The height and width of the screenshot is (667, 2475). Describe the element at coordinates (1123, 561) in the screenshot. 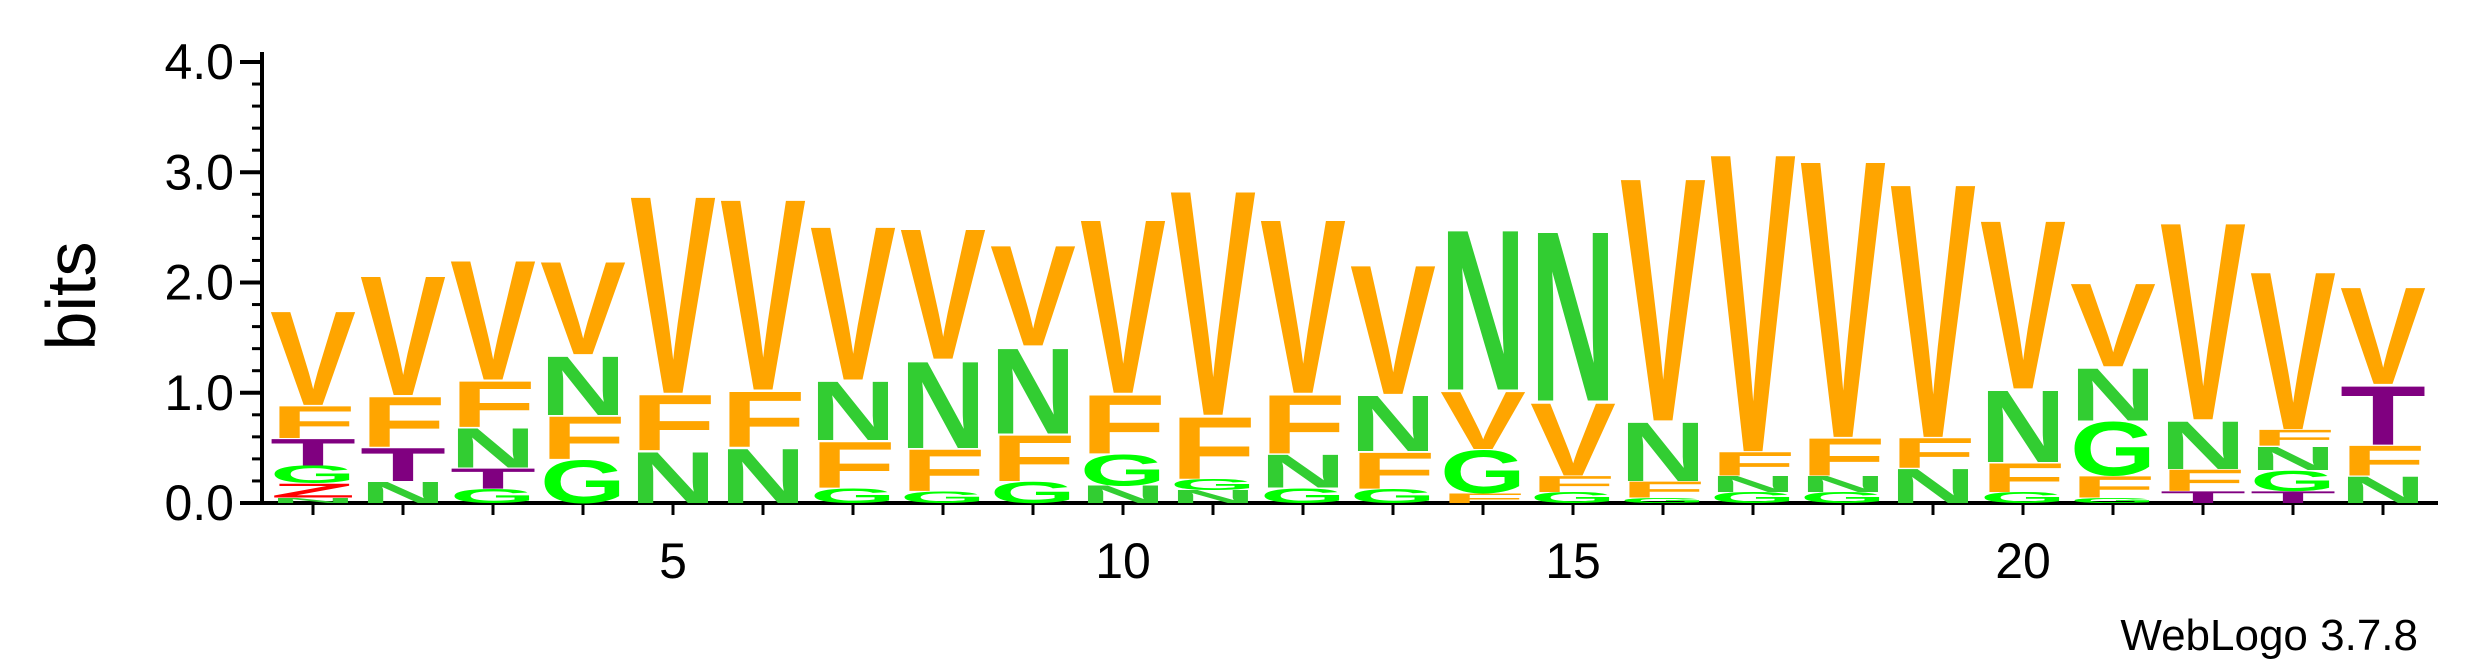

I see `x-tick-label: 10` at that location.